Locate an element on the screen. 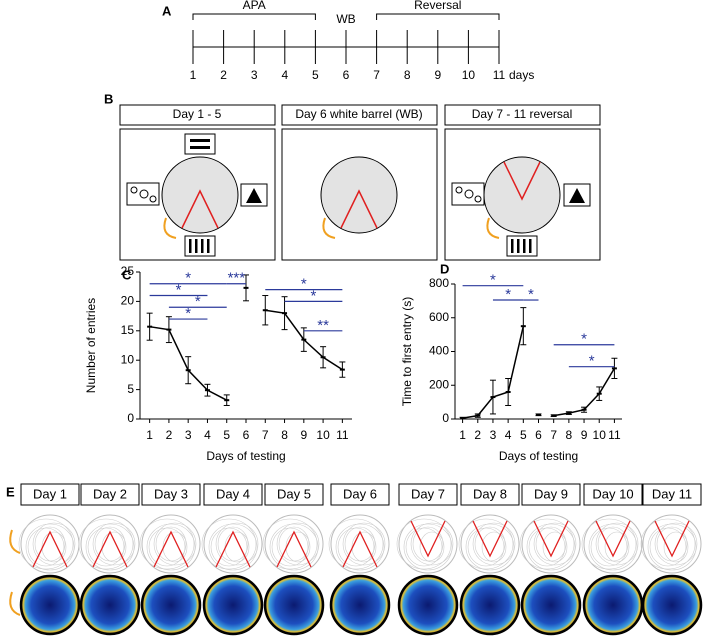  day-label: Day 9 is located at coordinates (551, 493).